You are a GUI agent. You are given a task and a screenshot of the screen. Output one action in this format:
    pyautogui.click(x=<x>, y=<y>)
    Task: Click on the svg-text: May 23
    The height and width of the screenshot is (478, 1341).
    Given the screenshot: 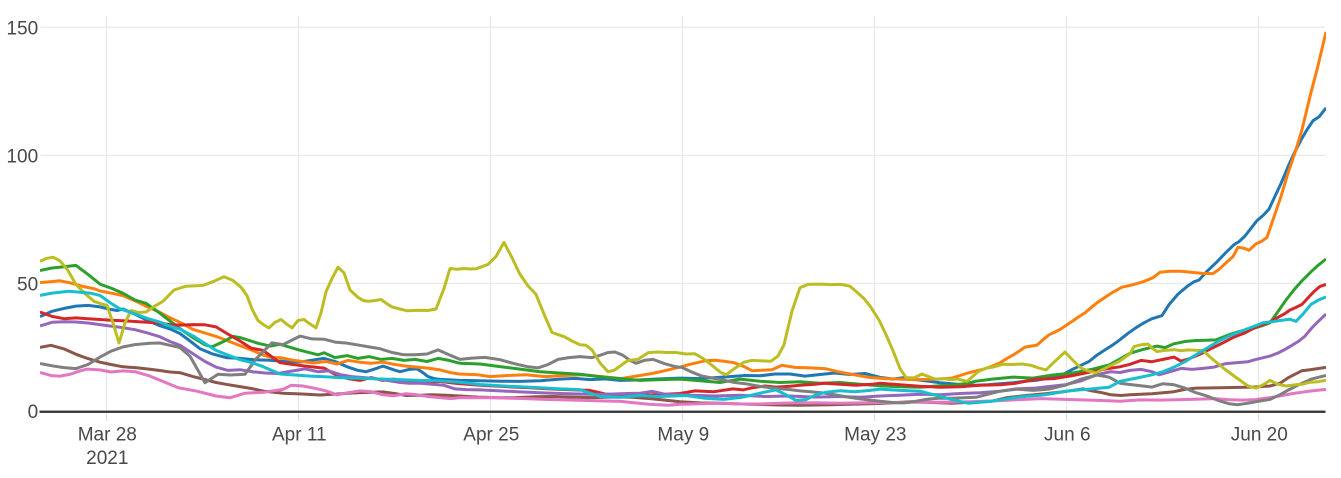 What is the action you would take?
    pyautogui.click(x=875, y=435)
    